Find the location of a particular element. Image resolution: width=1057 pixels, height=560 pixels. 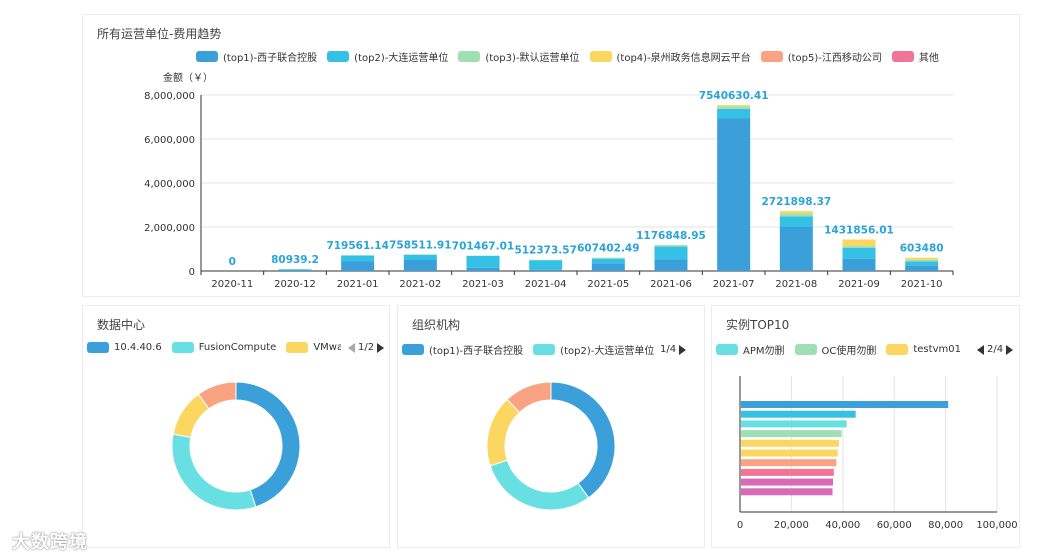

legend-label: (top5)-江西移动公司 is located at coordinates (834, 58).